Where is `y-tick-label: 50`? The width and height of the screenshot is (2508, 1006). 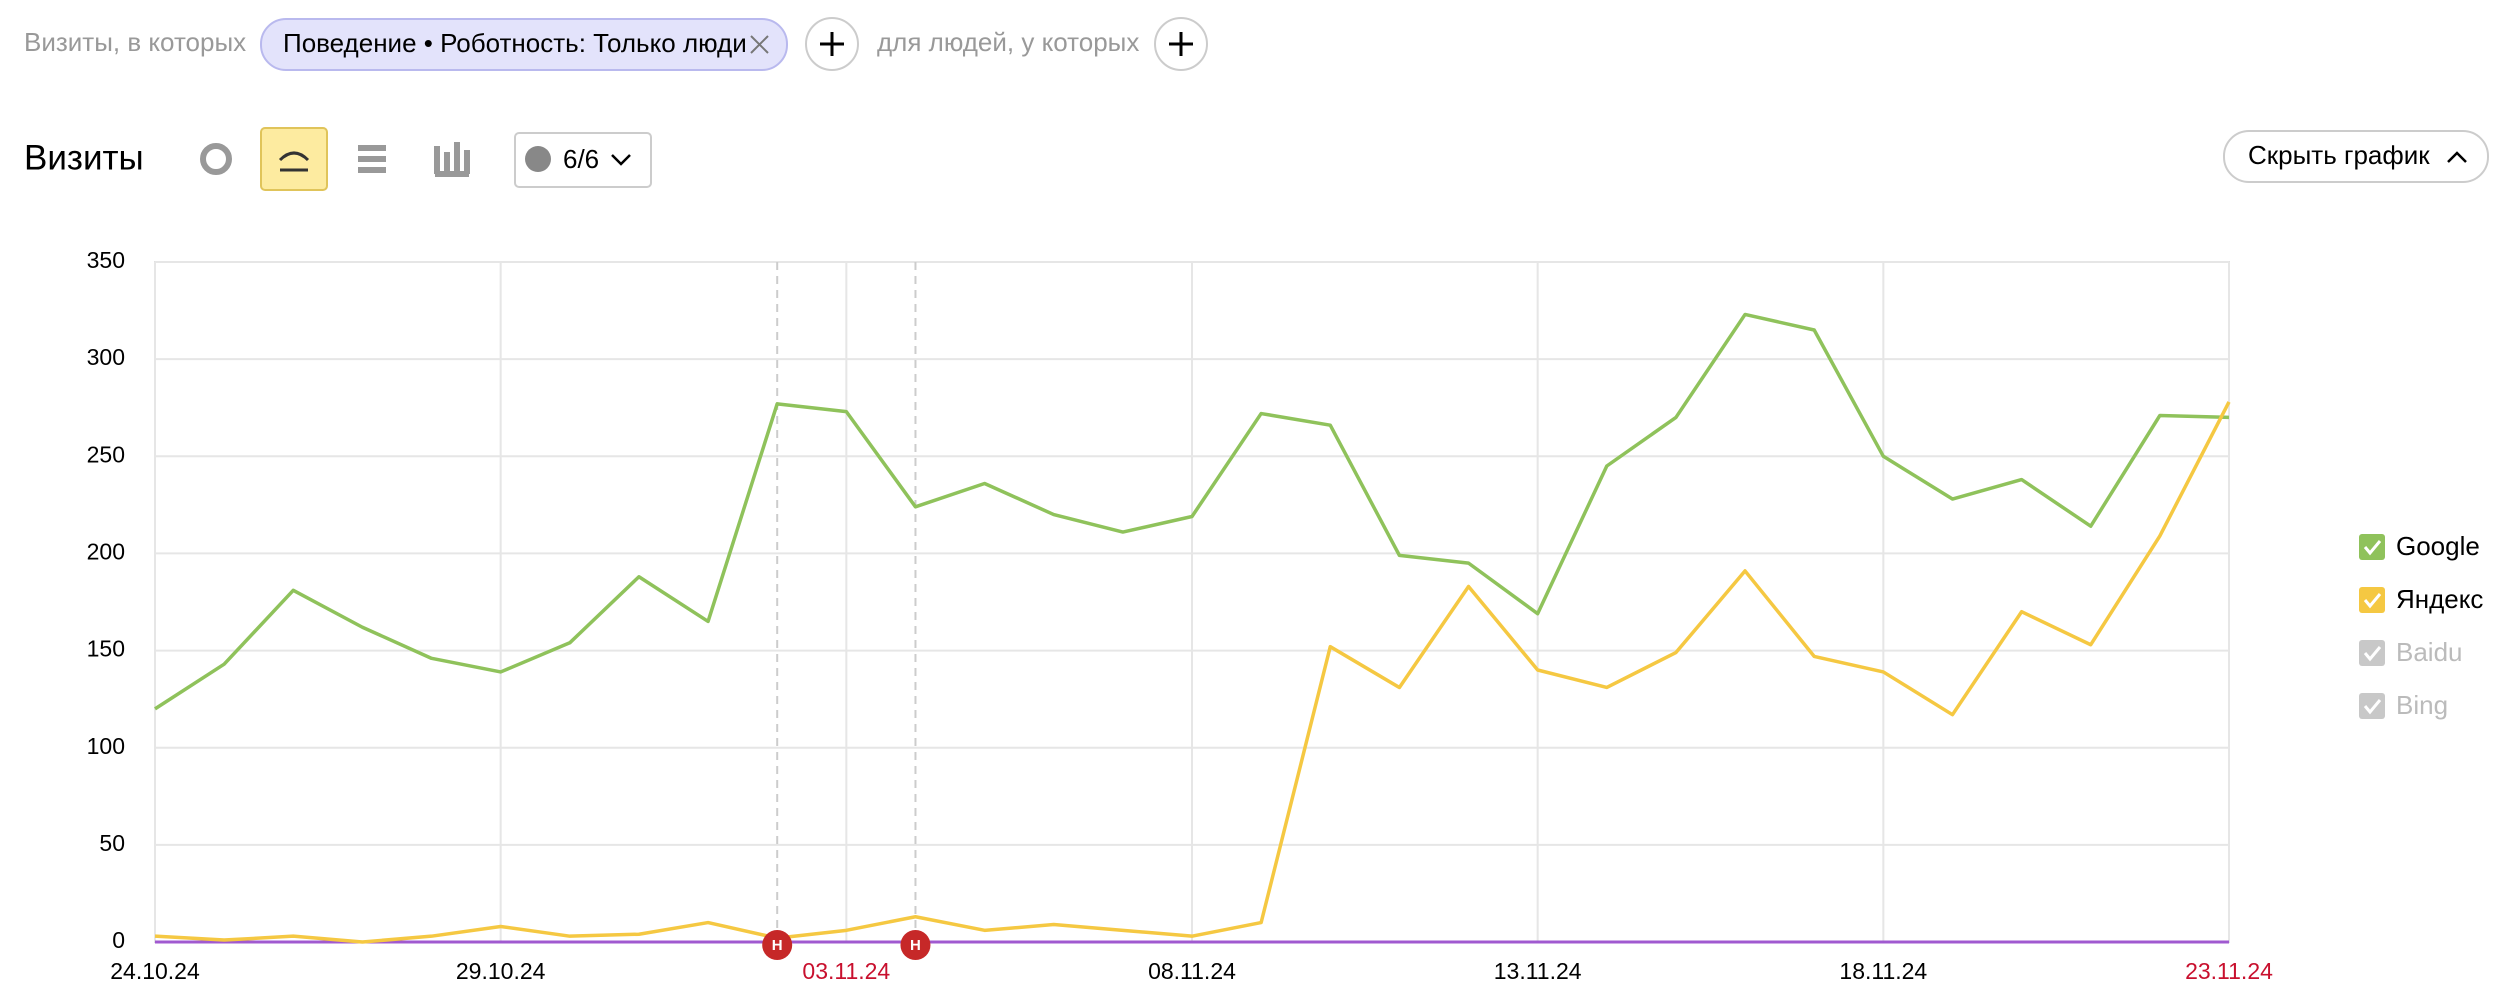
y-tick-label: 50 is located at coordinates (112, 843).